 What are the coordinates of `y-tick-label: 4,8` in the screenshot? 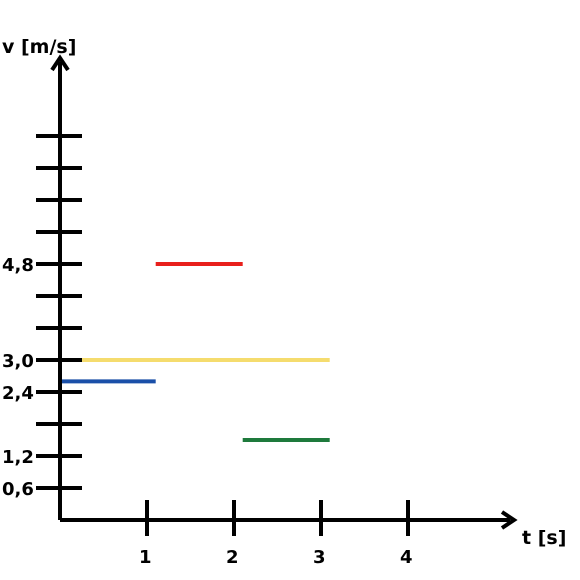 It's located at (18, 265).